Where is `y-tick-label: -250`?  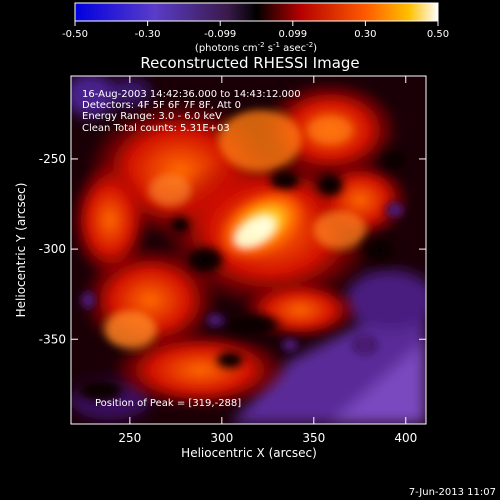
y-tick-label: -250 is located at coordinates (52, 159).